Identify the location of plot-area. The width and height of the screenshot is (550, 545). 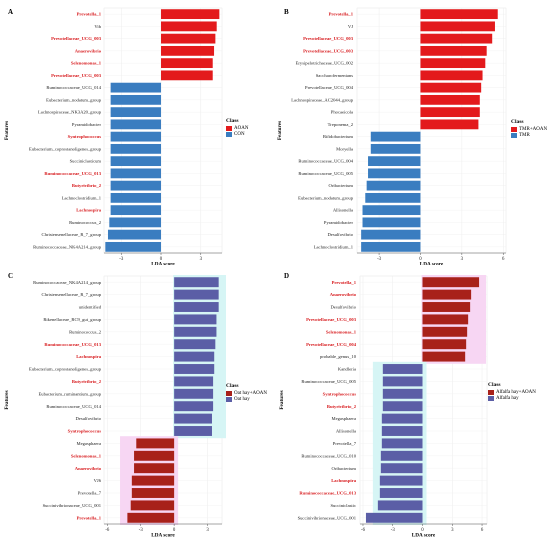
(163, 130).